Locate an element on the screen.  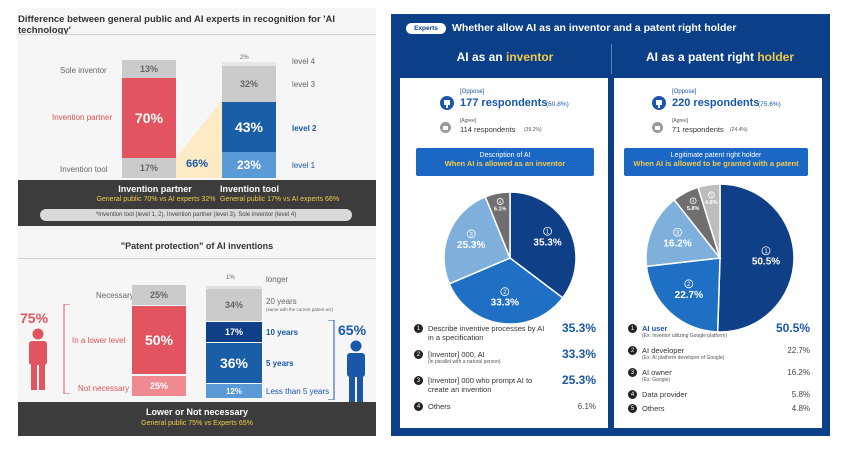
legend-text: AI user is located at coordinates (655, 328).